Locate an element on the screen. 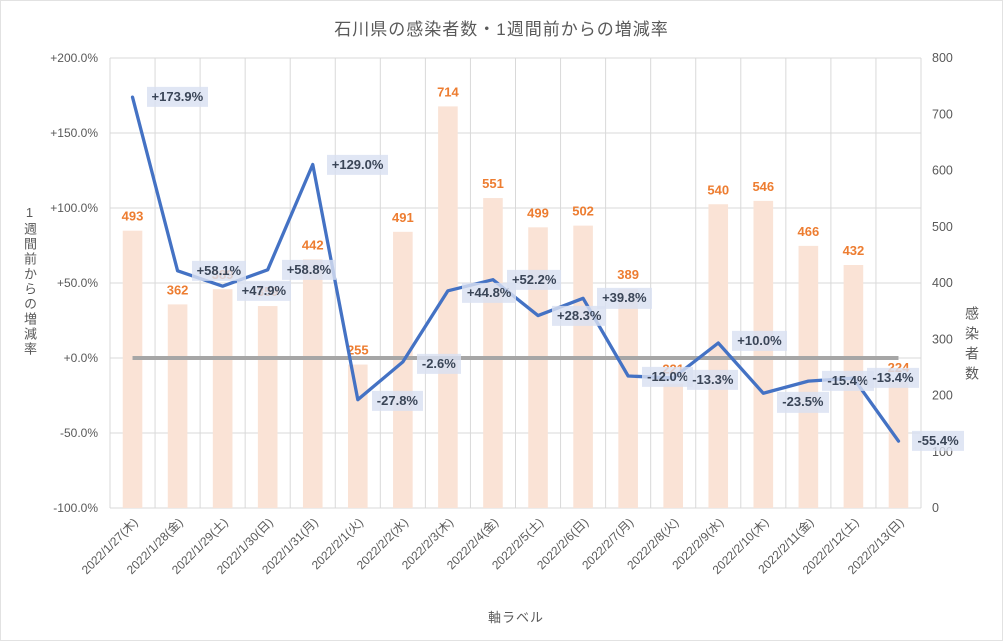 The width and height of the screenshot is (1003, 641). y-tick-right: 700 is located at coordinates (942, 114).